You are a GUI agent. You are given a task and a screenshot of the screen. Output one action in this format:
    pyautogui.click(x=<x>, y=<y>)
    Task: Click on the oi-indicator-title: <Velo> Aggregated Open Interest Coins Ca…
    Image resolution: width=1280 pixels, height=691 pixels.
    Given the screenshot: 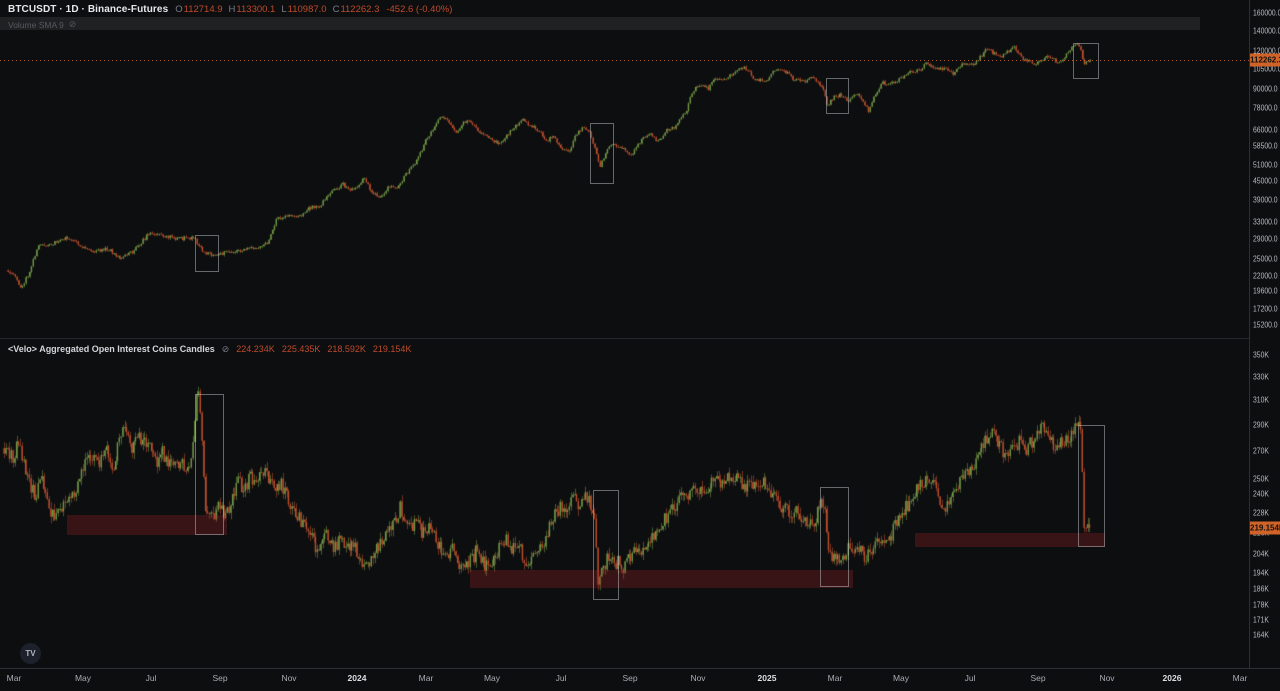 What is the action you would take?
    pyautogui.click(x=111, y=349)
    